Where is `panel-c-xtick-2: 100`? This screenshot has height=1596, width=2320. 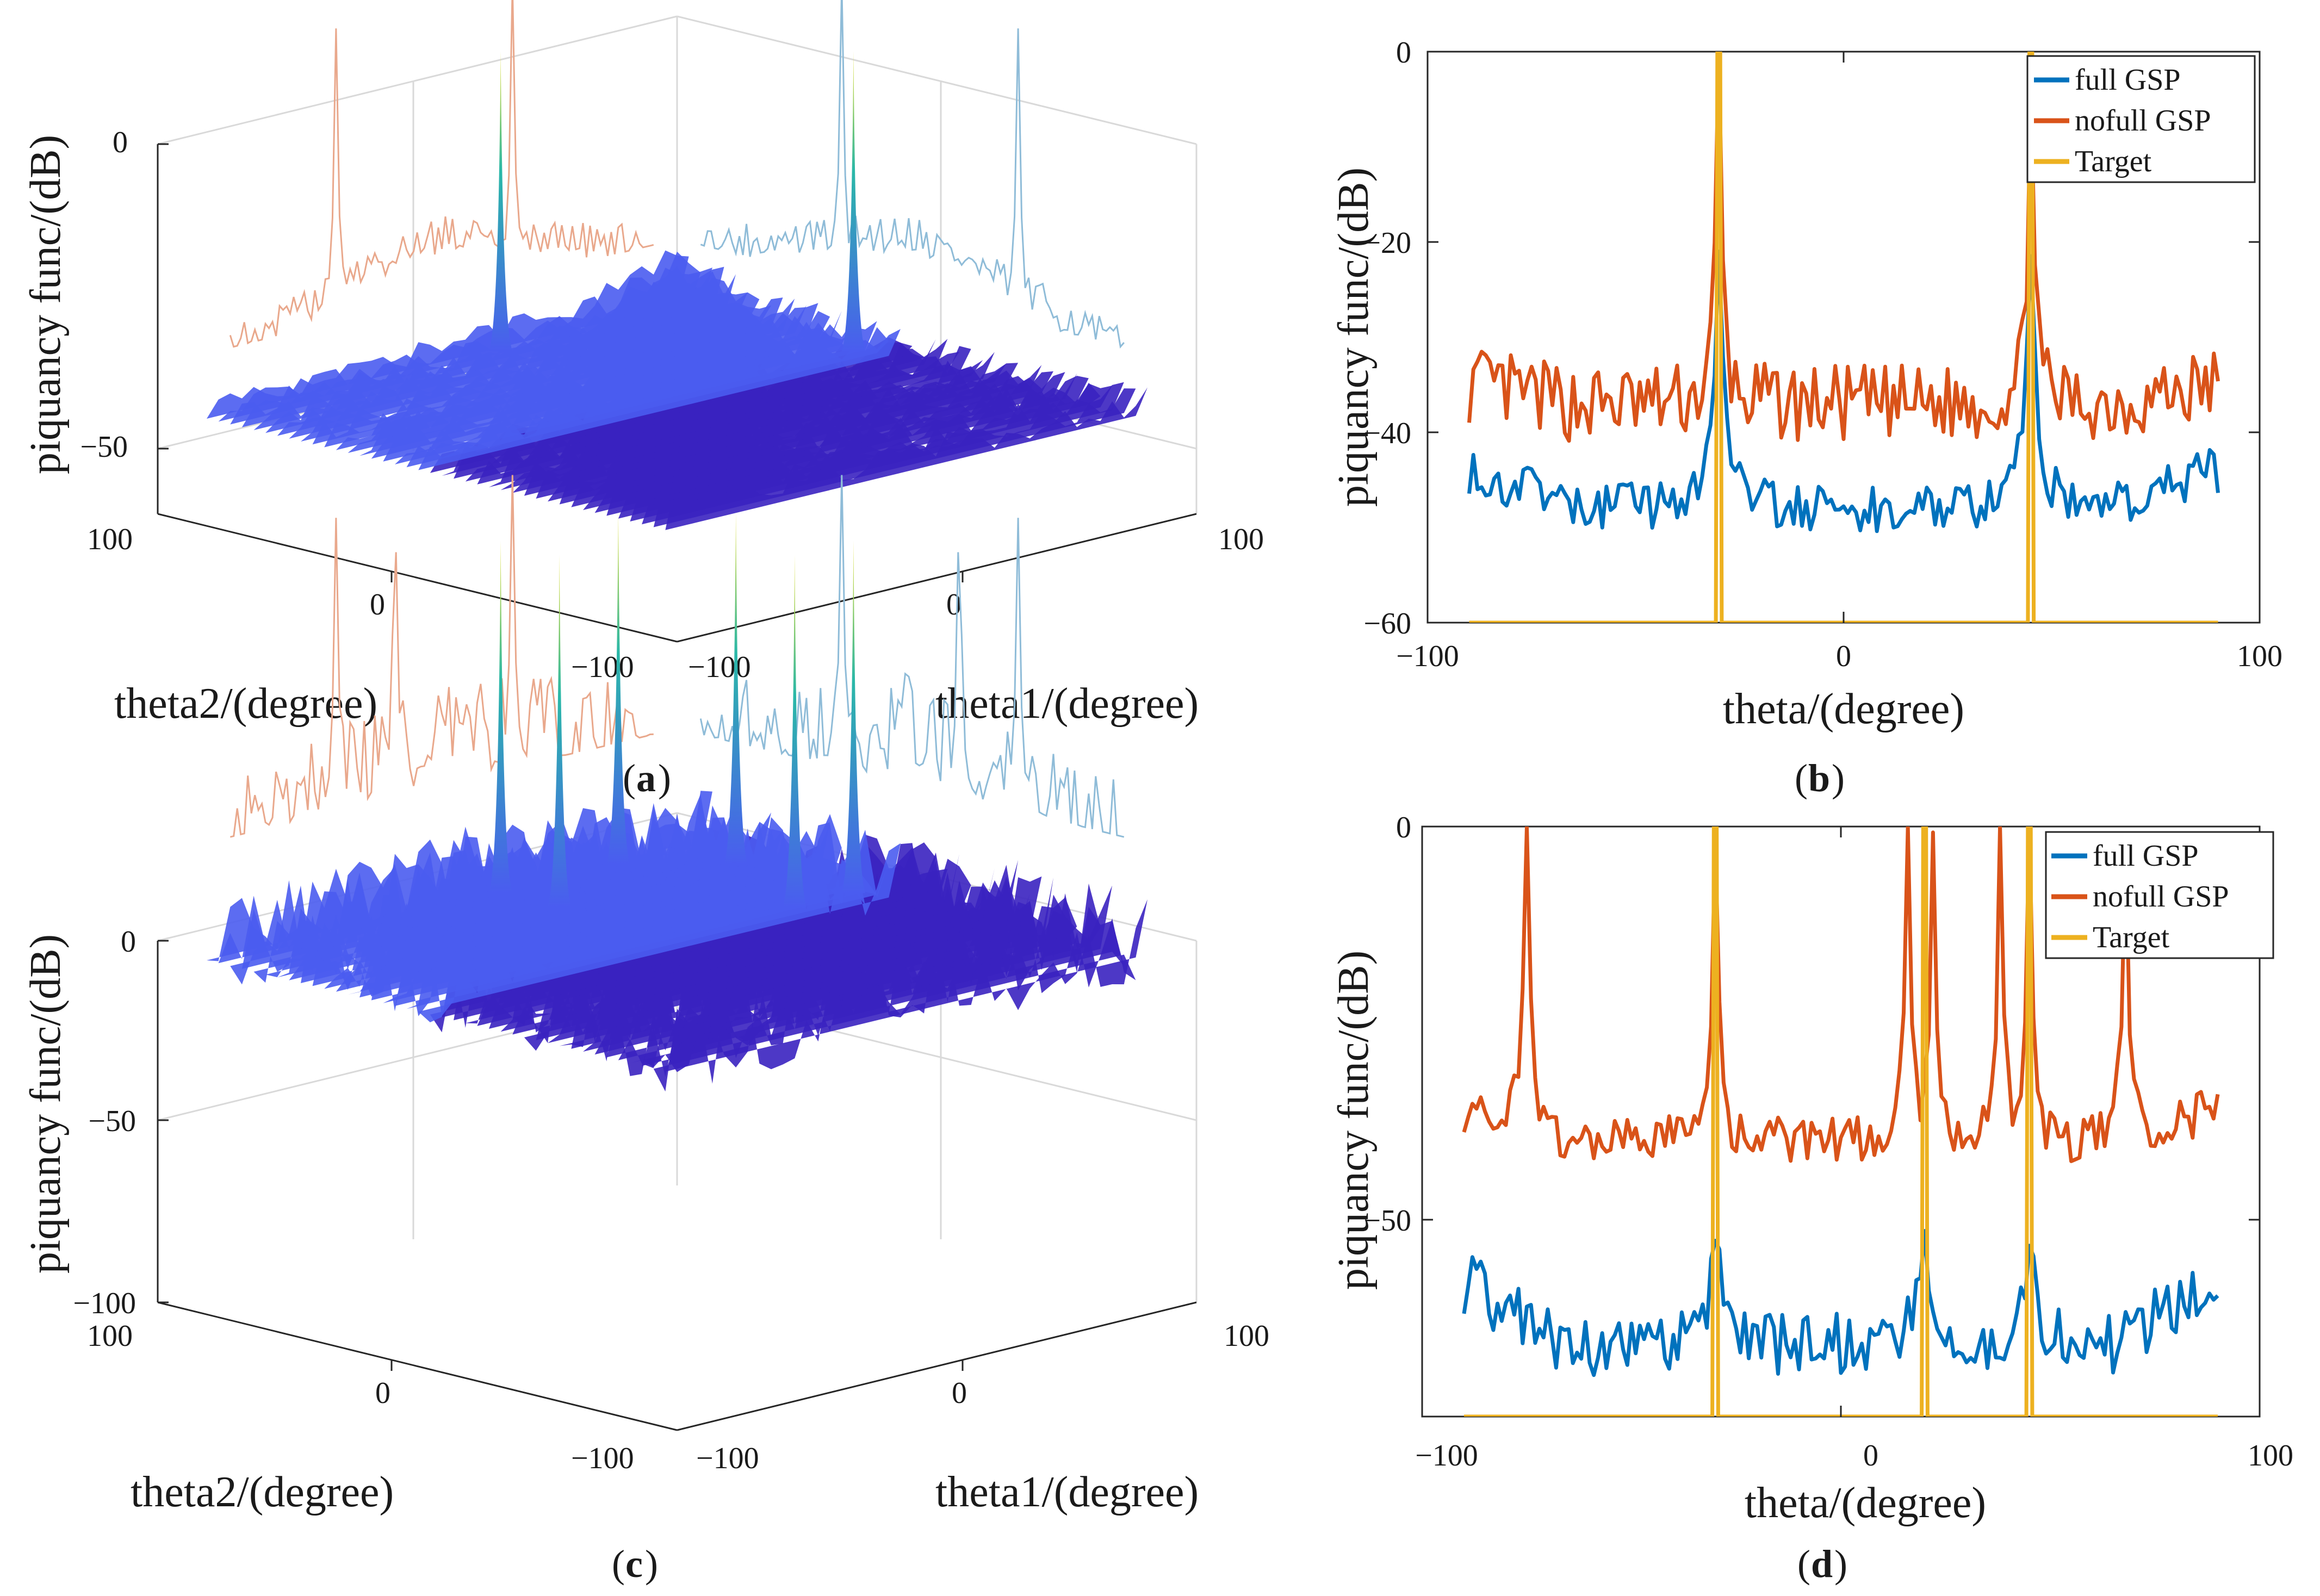
panel-c-xtick-2: 100 is located at coordinates (1246, 1336).